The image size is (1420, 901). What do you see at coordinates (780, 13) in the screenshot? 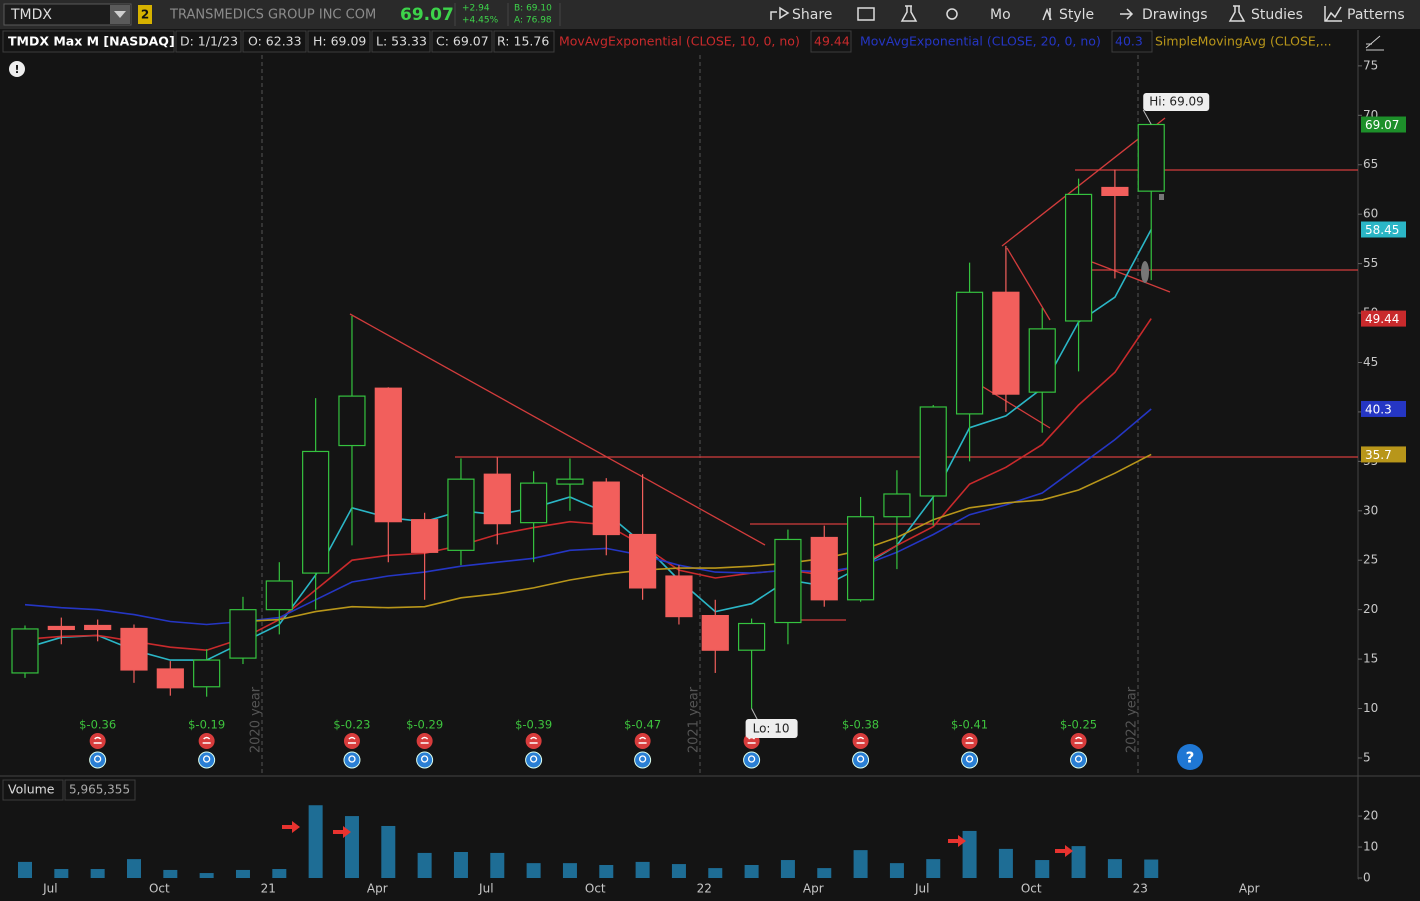
I see `share-icon` at bounding box center [780, 13].